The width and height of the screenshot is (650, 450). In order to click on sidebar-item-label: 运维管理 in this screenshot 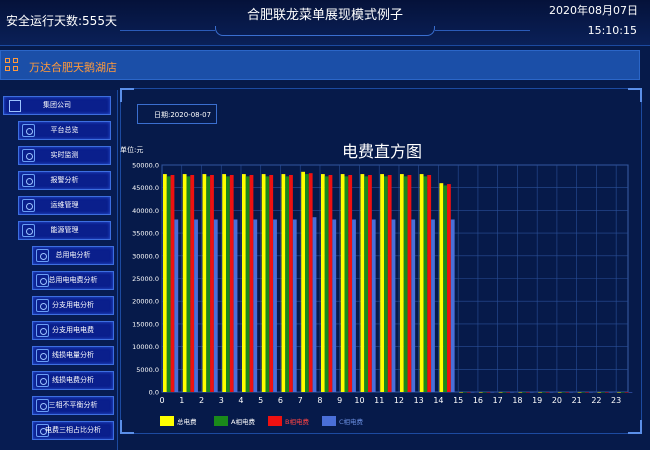, I will do `click(64, 205)`.